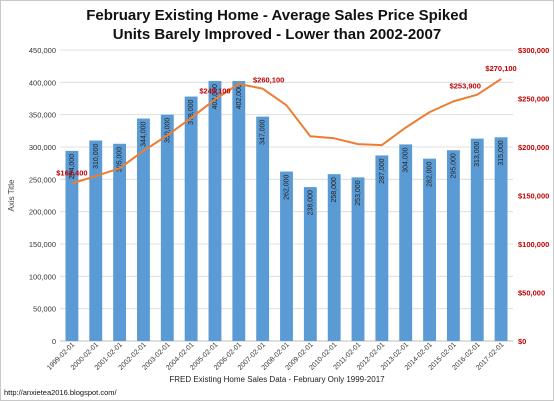 This screenshot has height=401, width=554. What do you see at coordinates (453, 165) in the screenshot?
I see `bar-value-label: 295,000` at bounding box center [453, 165].